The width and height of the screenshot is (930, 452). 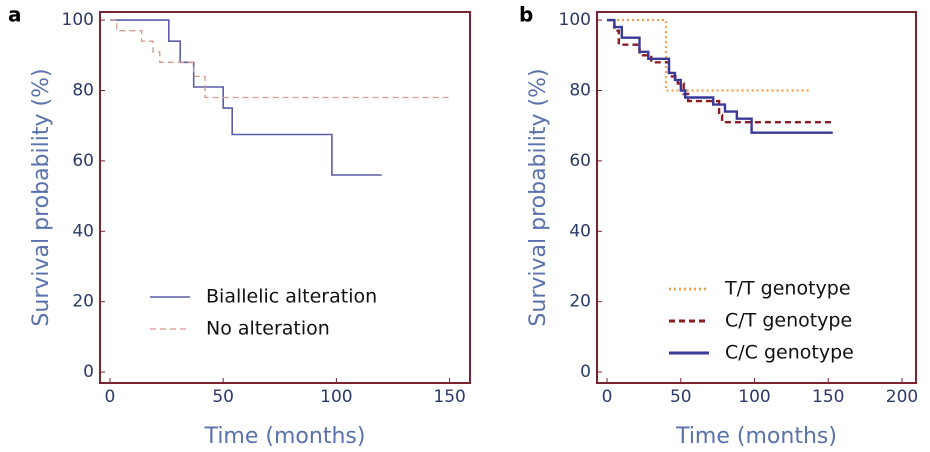 I want to click on panel-label: b, so click(x=526, y=15).